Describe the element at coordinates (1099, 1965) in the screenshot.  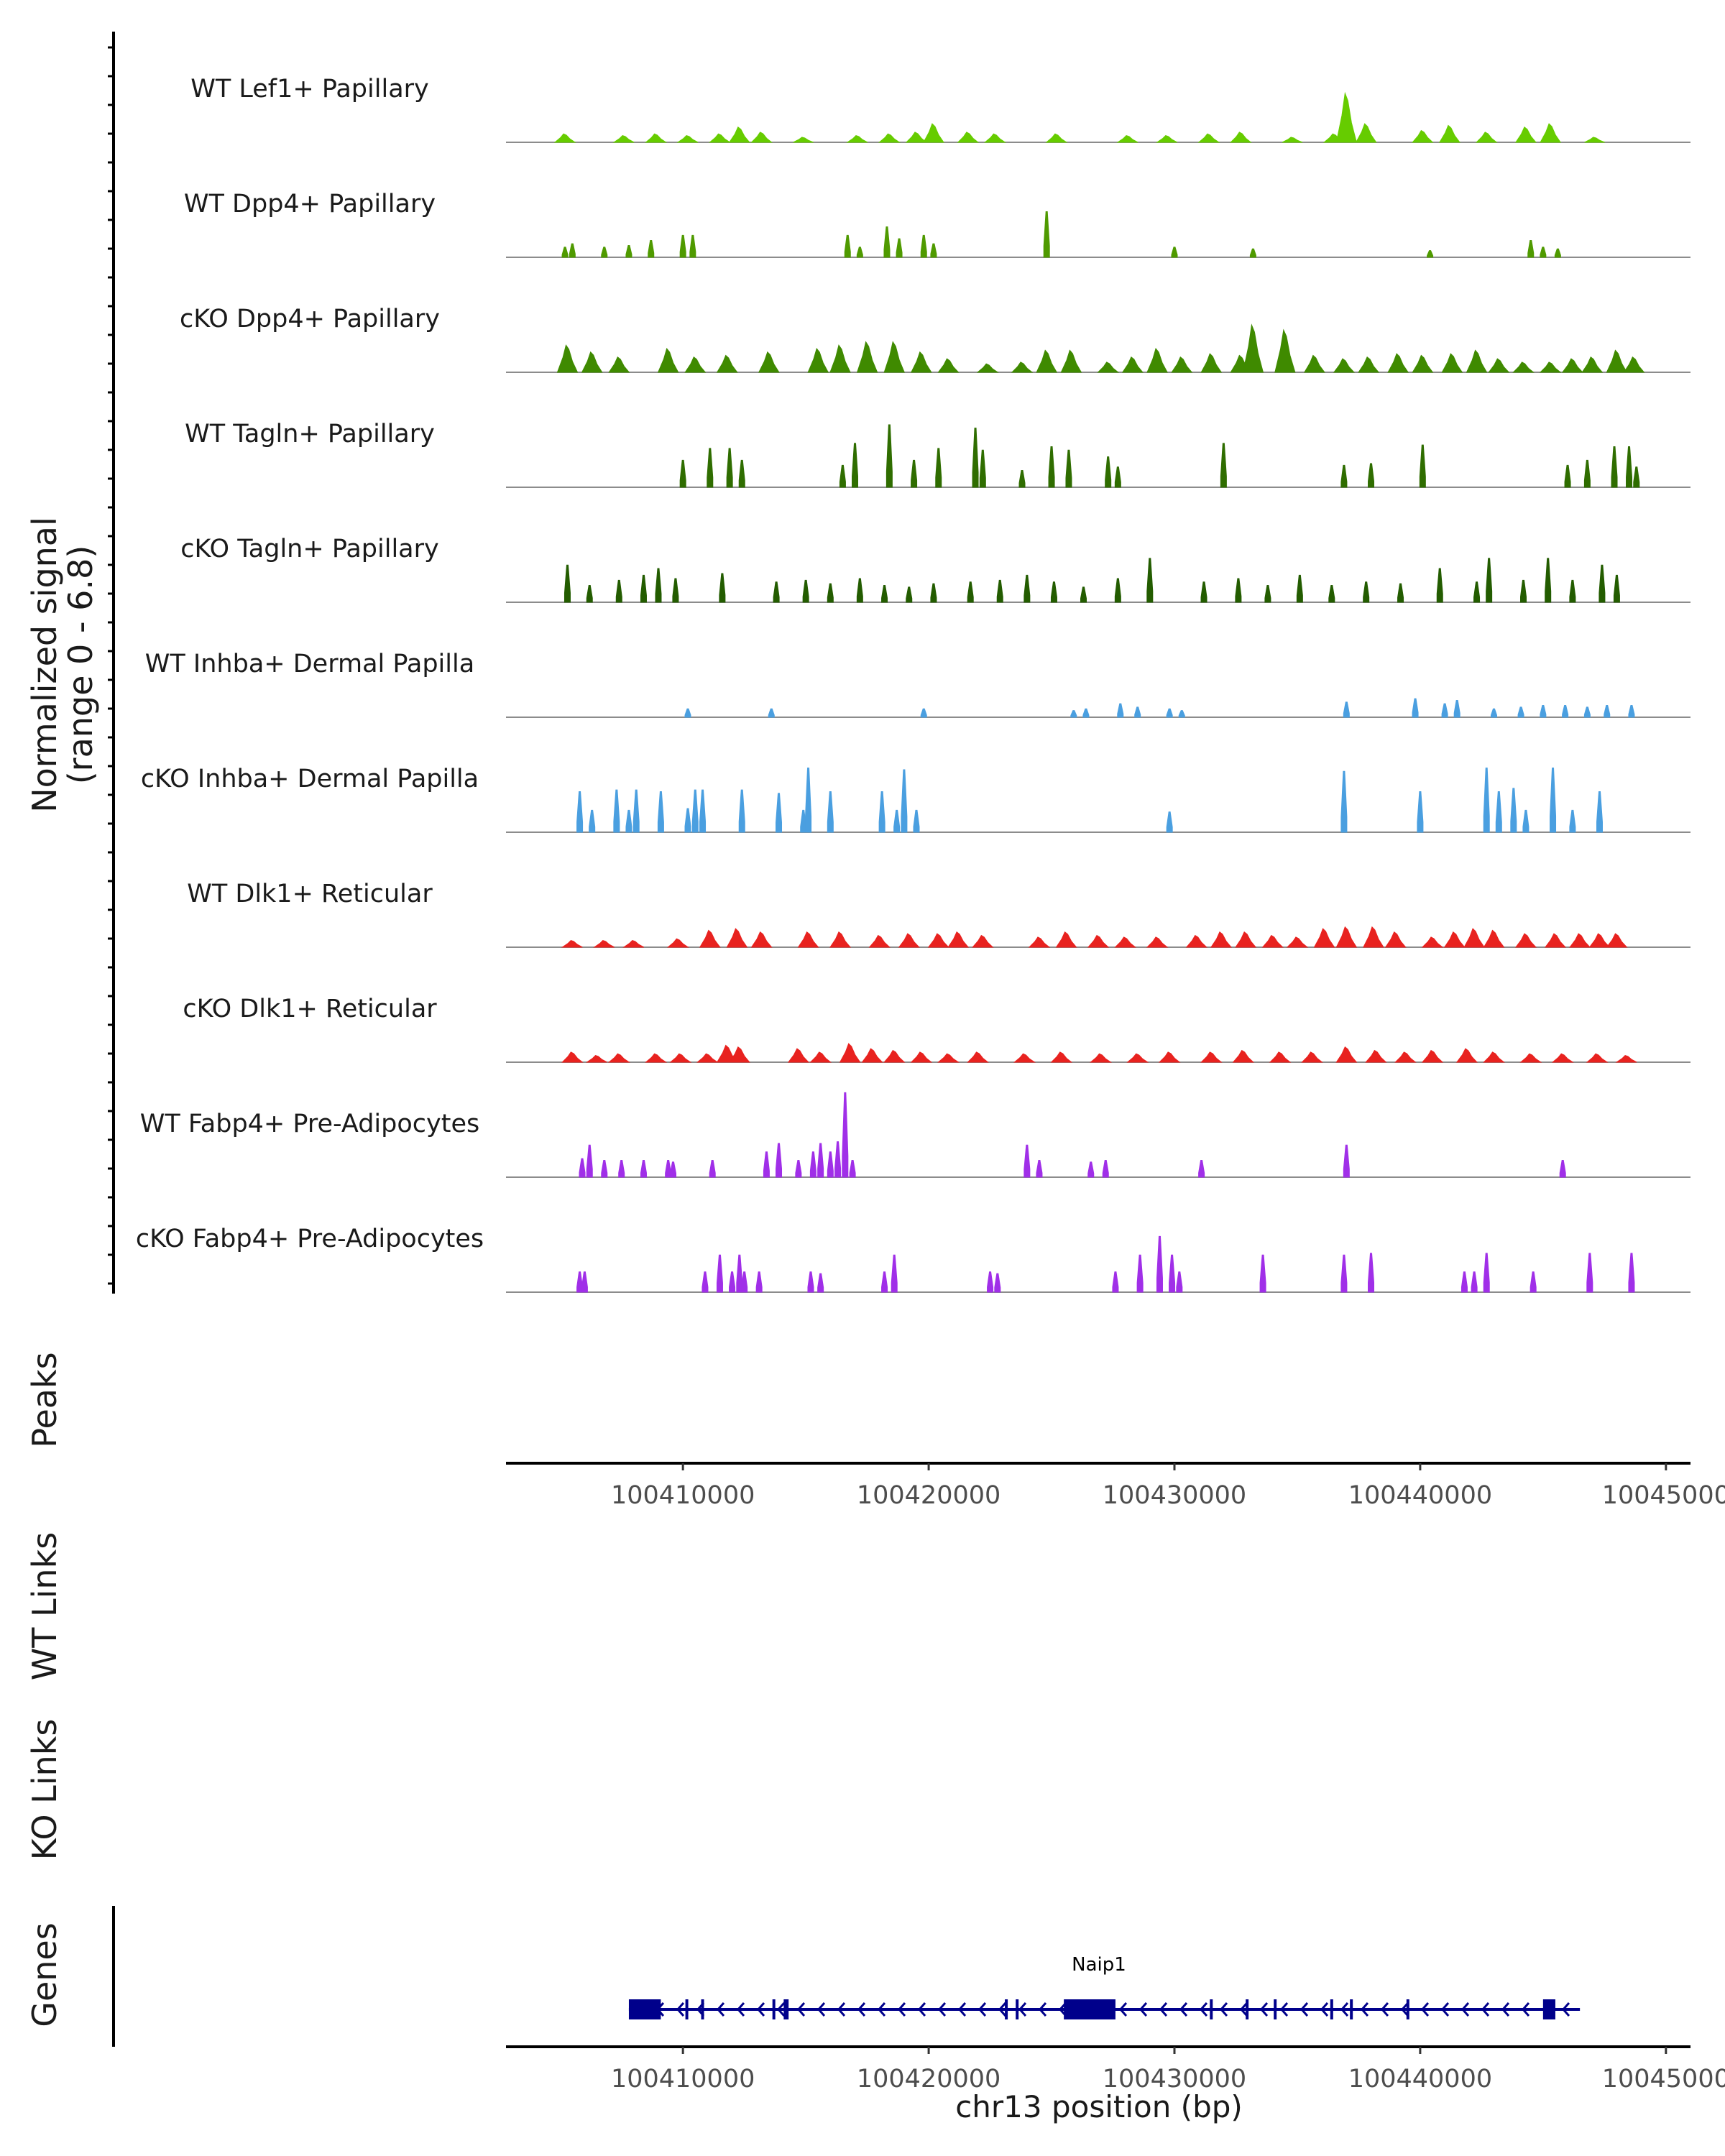
I see `gene-name-label: Naip1` at that location.